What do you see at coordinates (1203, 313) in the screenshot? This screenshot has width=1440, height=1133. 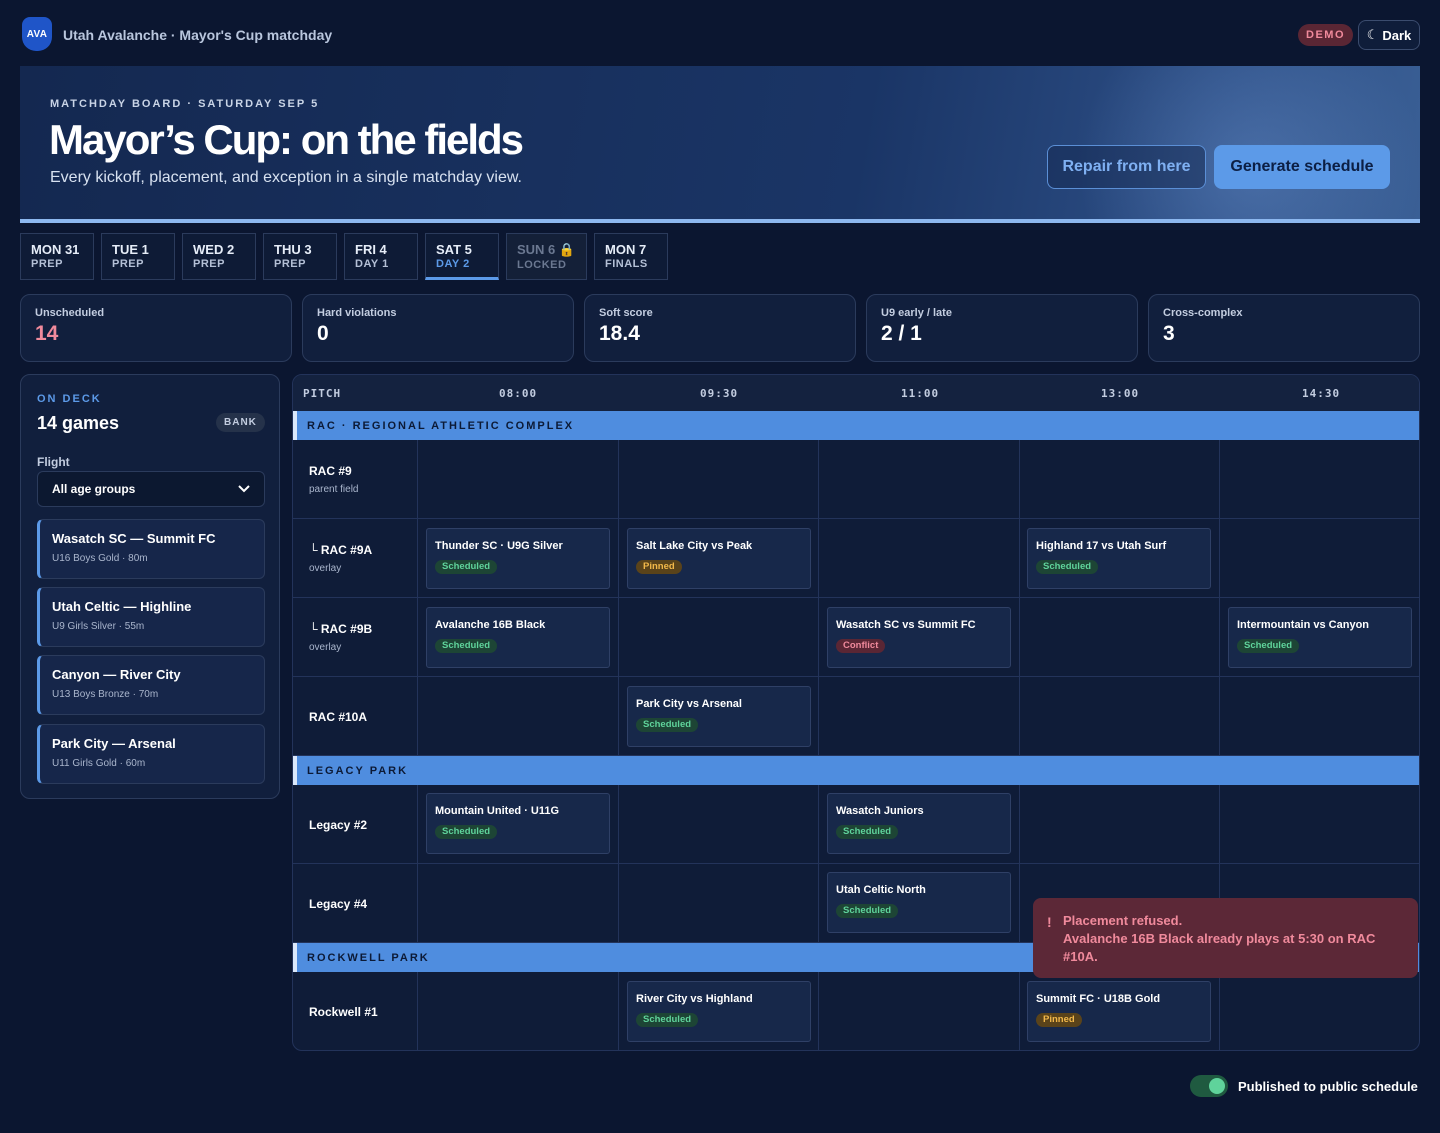 I see `stat-label: Cross-complex` at bounding box center [1203, 313].